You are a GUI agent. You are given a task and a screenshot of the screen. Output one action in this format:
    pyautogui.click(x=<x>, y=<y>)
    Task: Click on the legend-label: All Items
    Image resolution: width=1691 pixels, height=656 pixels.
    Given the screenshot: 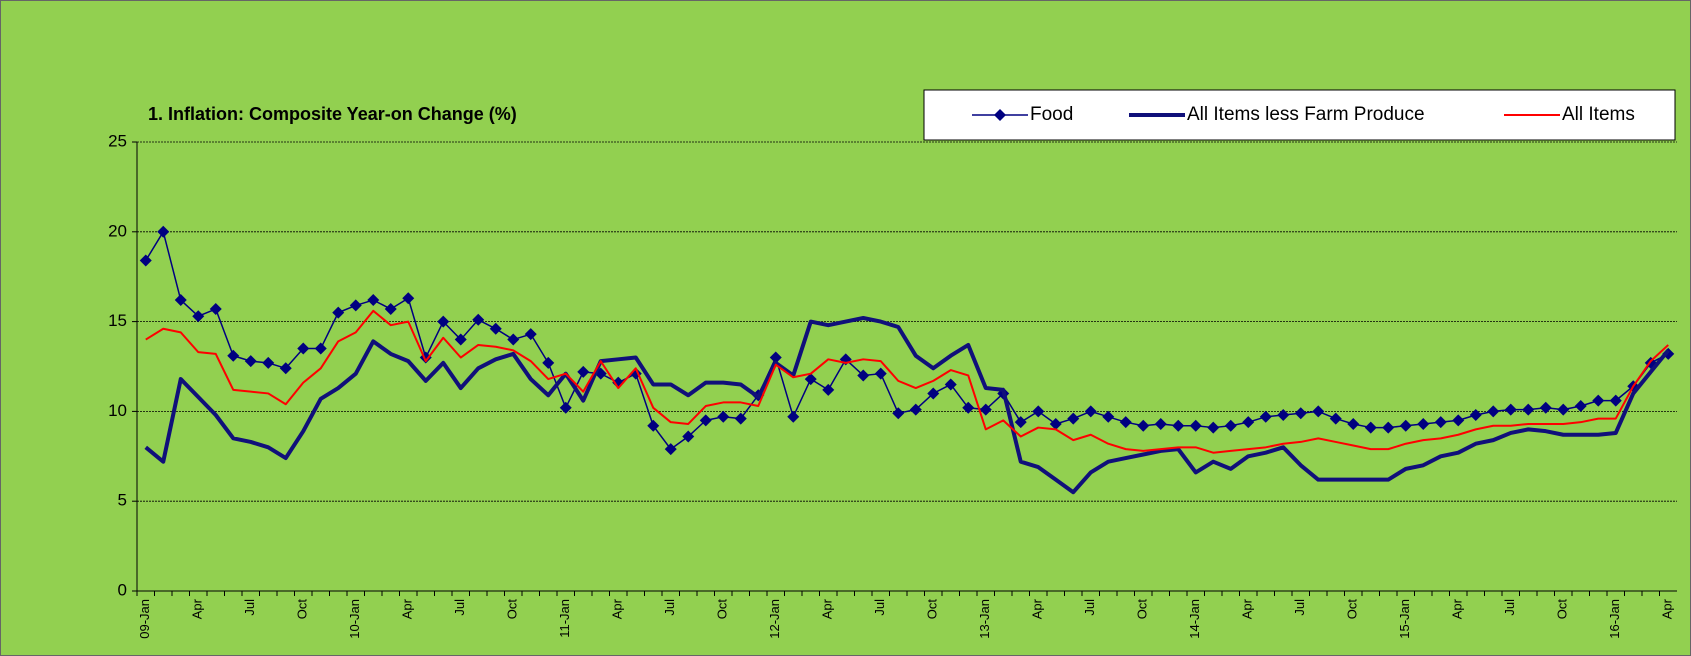 What is the action you would take?
    pyautogui.click(x=1598, y=114)
    